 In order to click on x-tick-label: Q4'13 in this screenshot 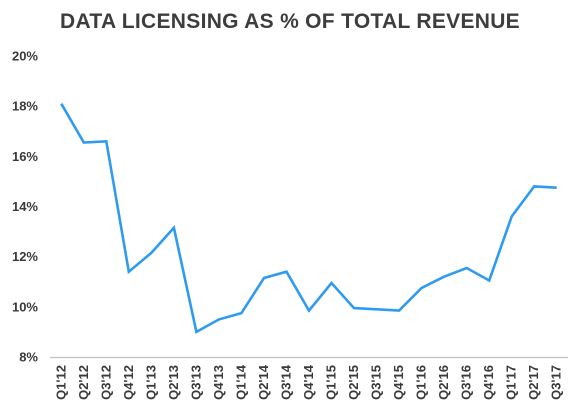, I will do `click(218, 382)`.